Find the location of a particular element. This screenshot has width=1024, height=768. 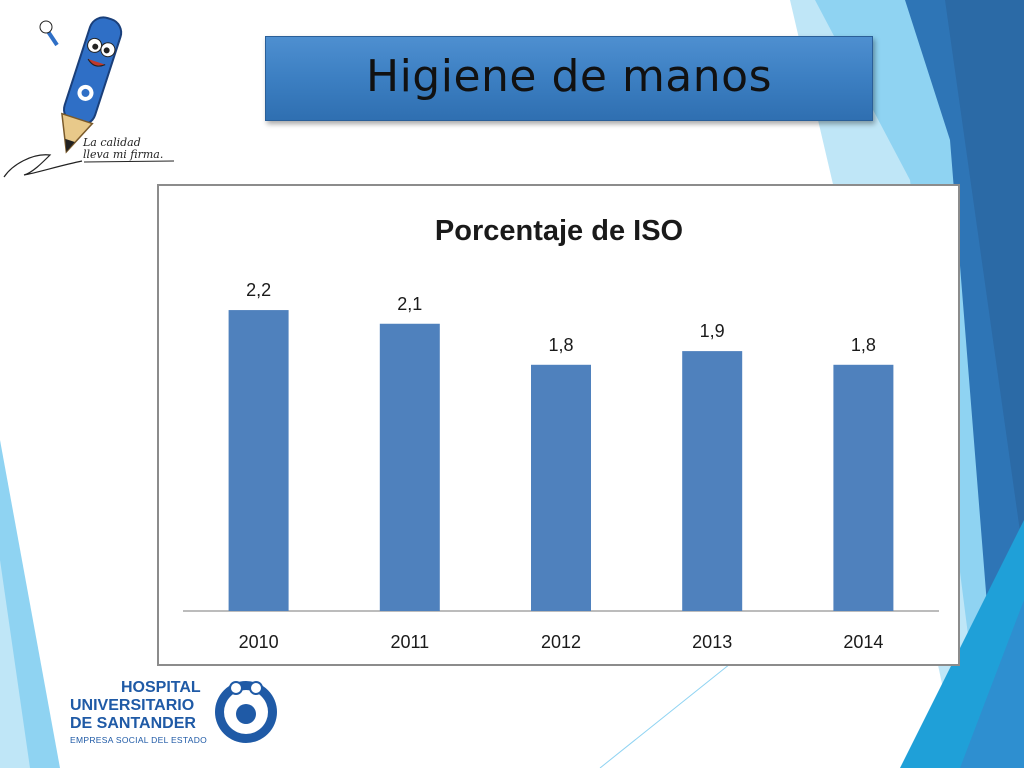

chart-title: Porcentaje de ISO is located at coordinates (559, 231).